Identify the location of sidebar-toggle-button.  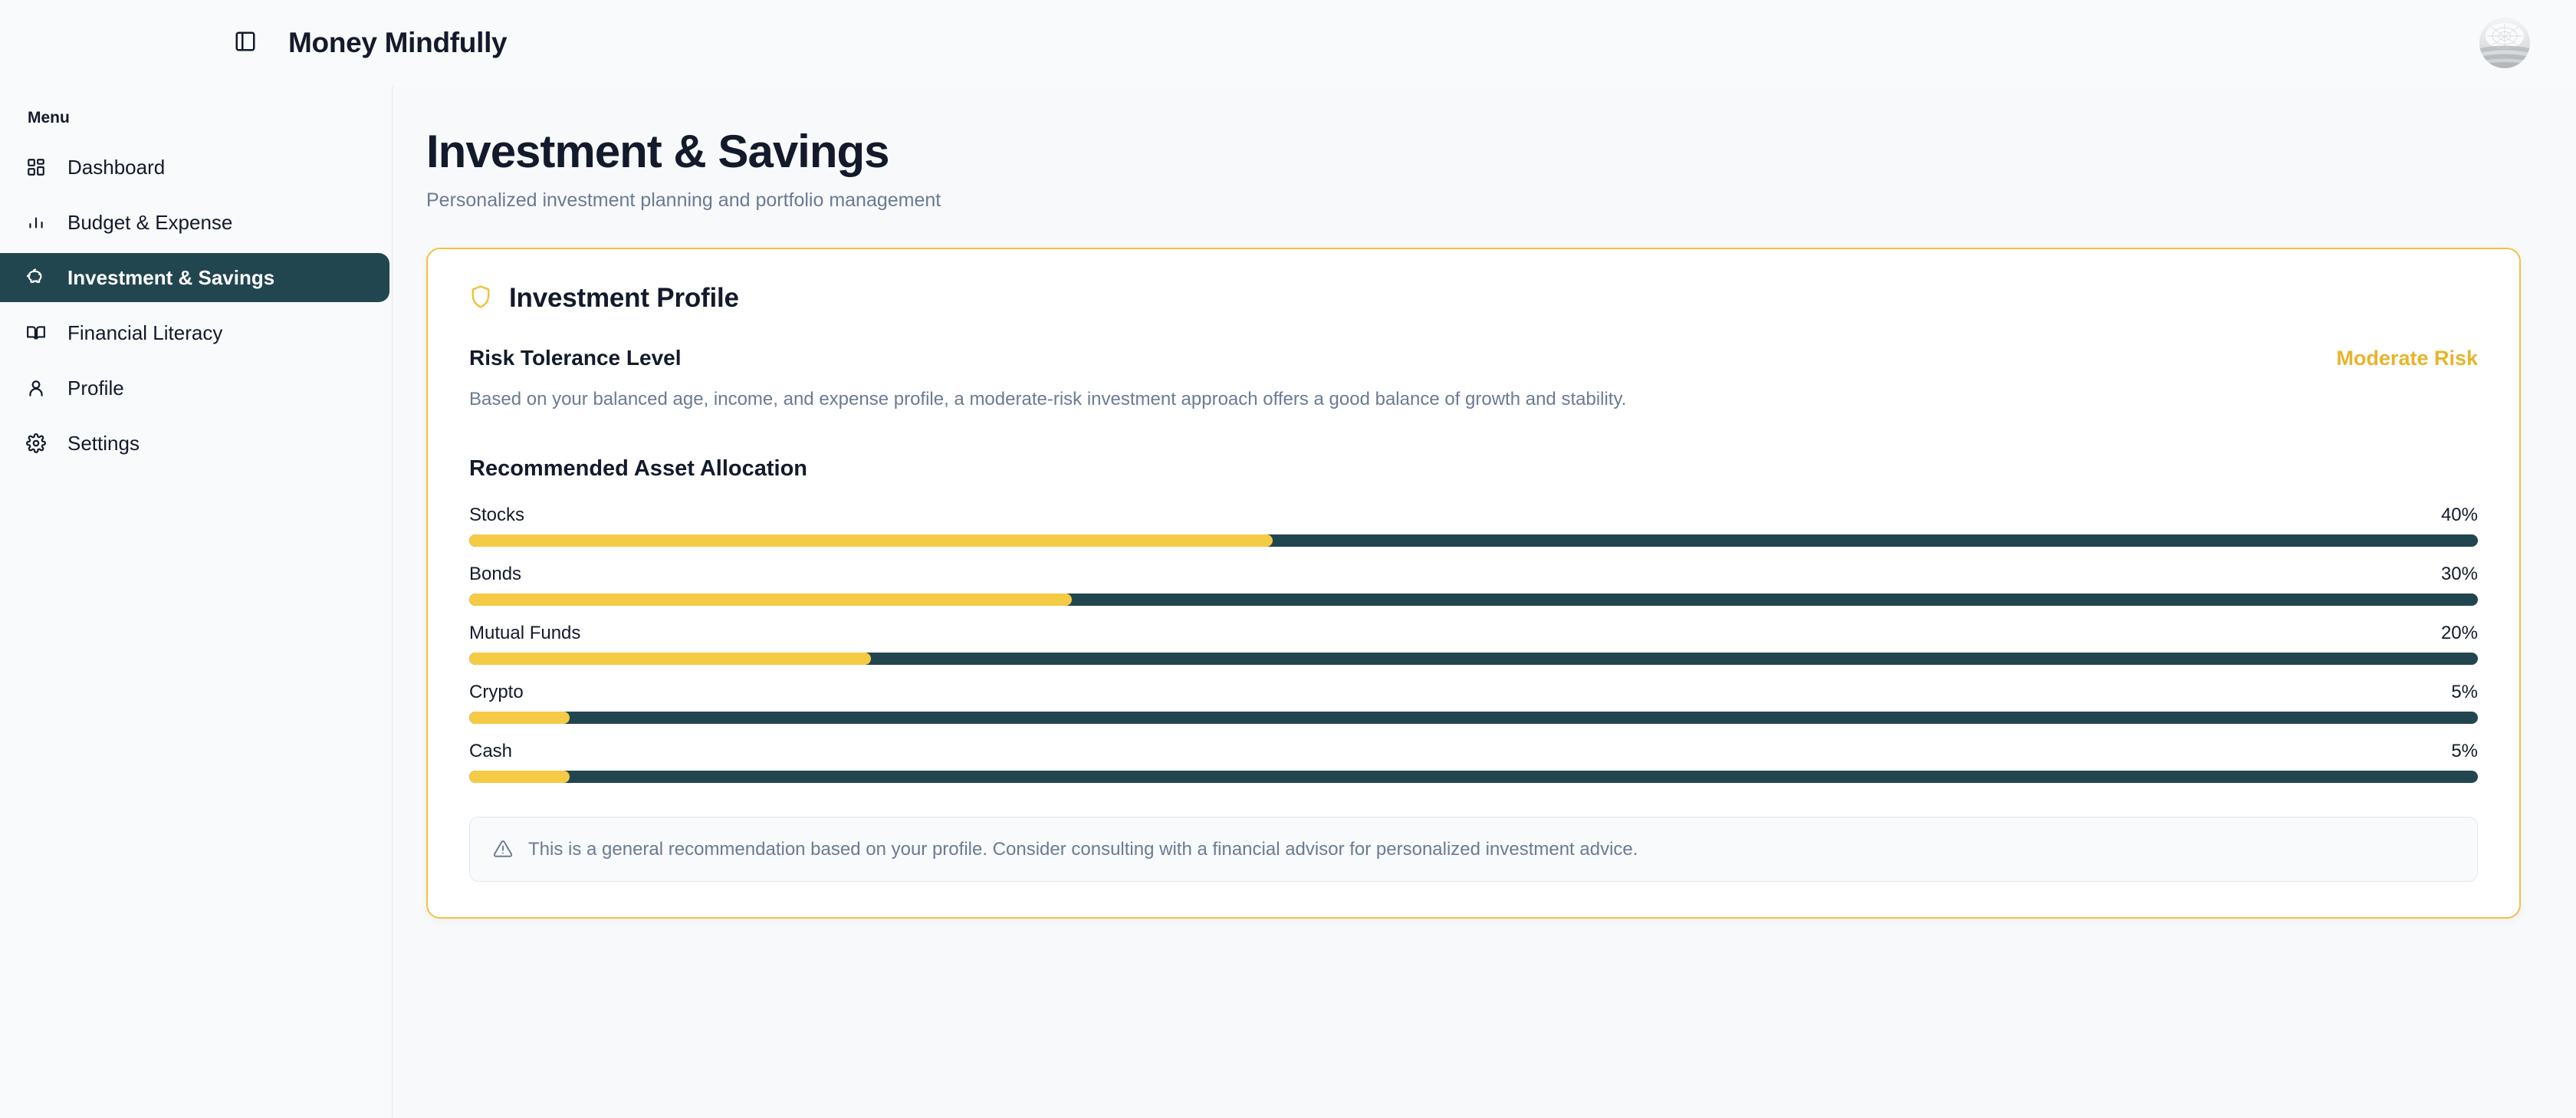
(245, 43).